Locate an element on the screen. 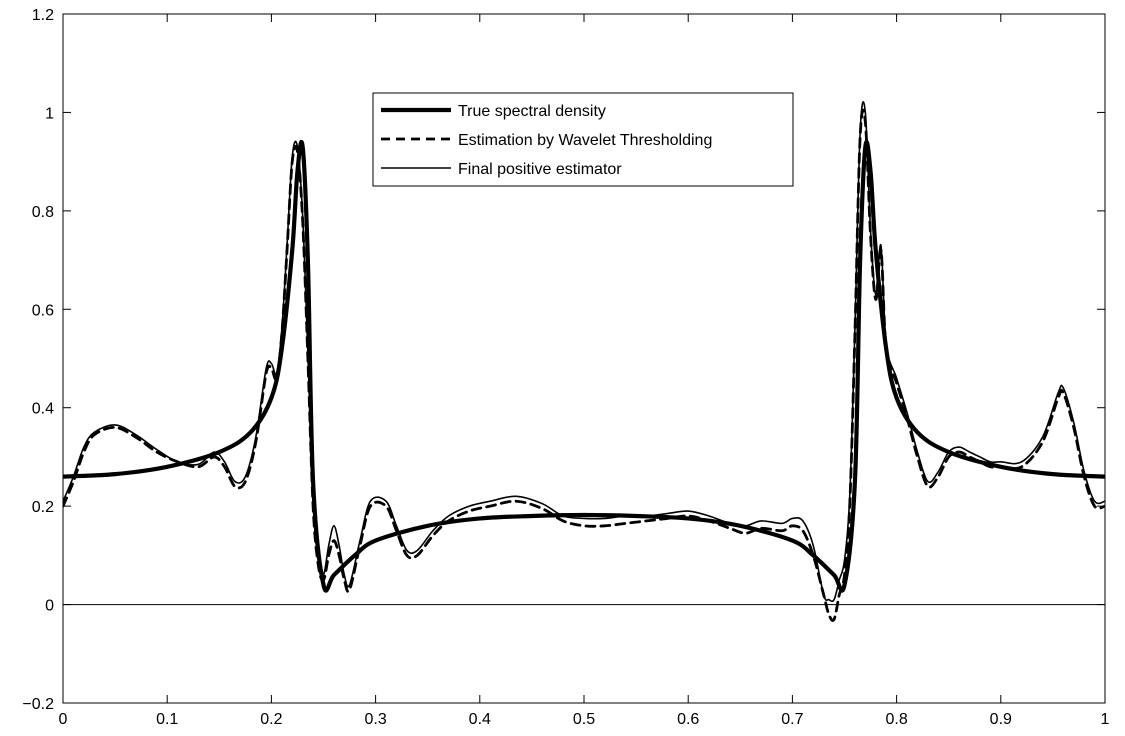  x-tick-label: 1 is located at coordinates (1105, 719).